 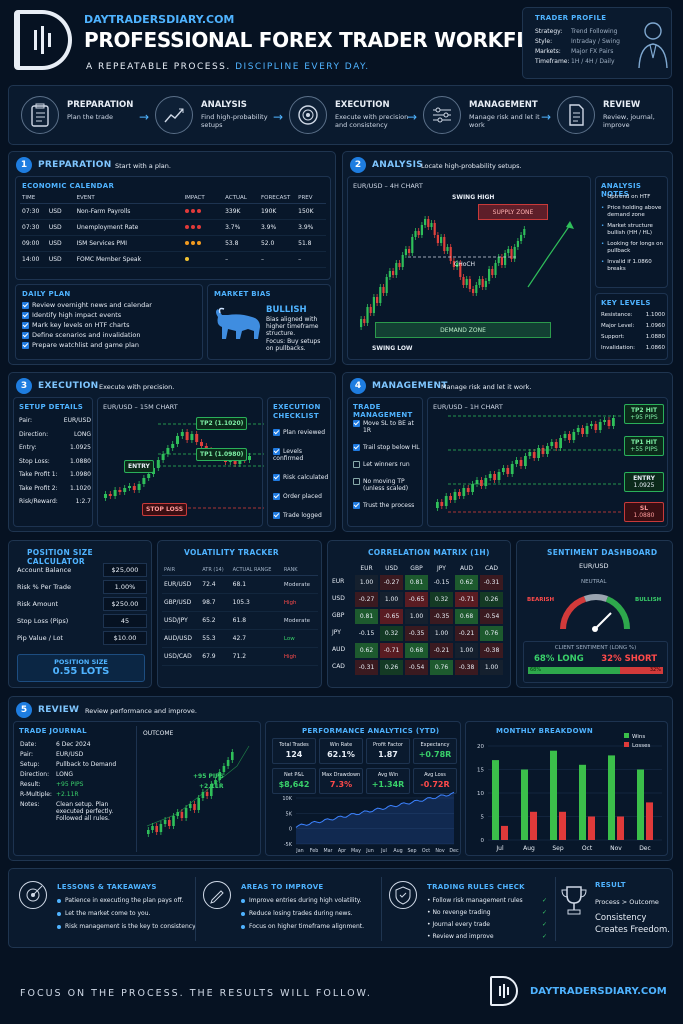 What do you see at coordinates (487, 912) in the screenshot?
I see `rule-item: • No revenge trading ✓` at bounding box center [487, 912].